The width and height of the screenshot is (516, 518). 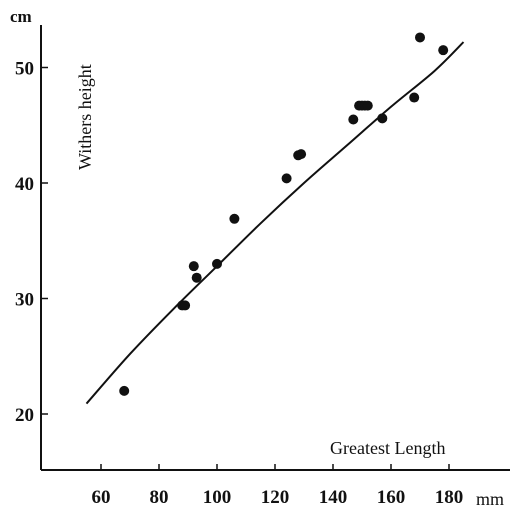 I want to click on x-tick-label: 180, so click(x=449, y=497).